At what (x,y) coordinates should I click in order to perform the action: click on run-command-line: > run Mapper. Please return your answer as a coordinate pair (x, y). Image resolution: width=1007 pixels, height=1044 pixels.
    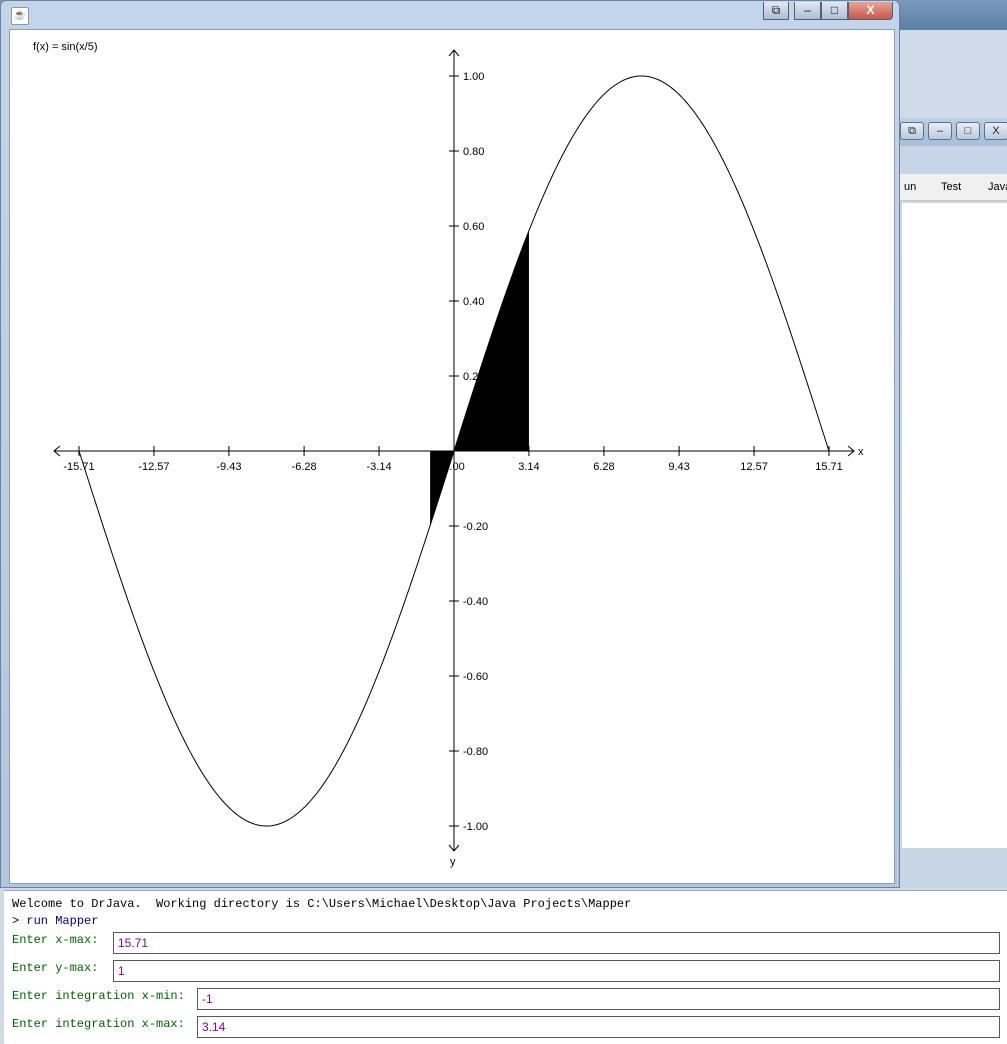
    Looking at the image, I should click on (55, 921).